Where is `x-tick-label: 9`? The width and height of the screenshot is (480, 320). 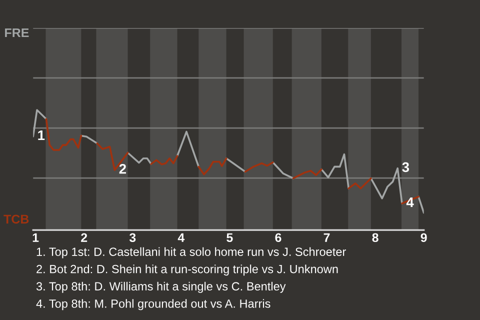
x-tick-label: 9 is located at coordinates (423, 237).